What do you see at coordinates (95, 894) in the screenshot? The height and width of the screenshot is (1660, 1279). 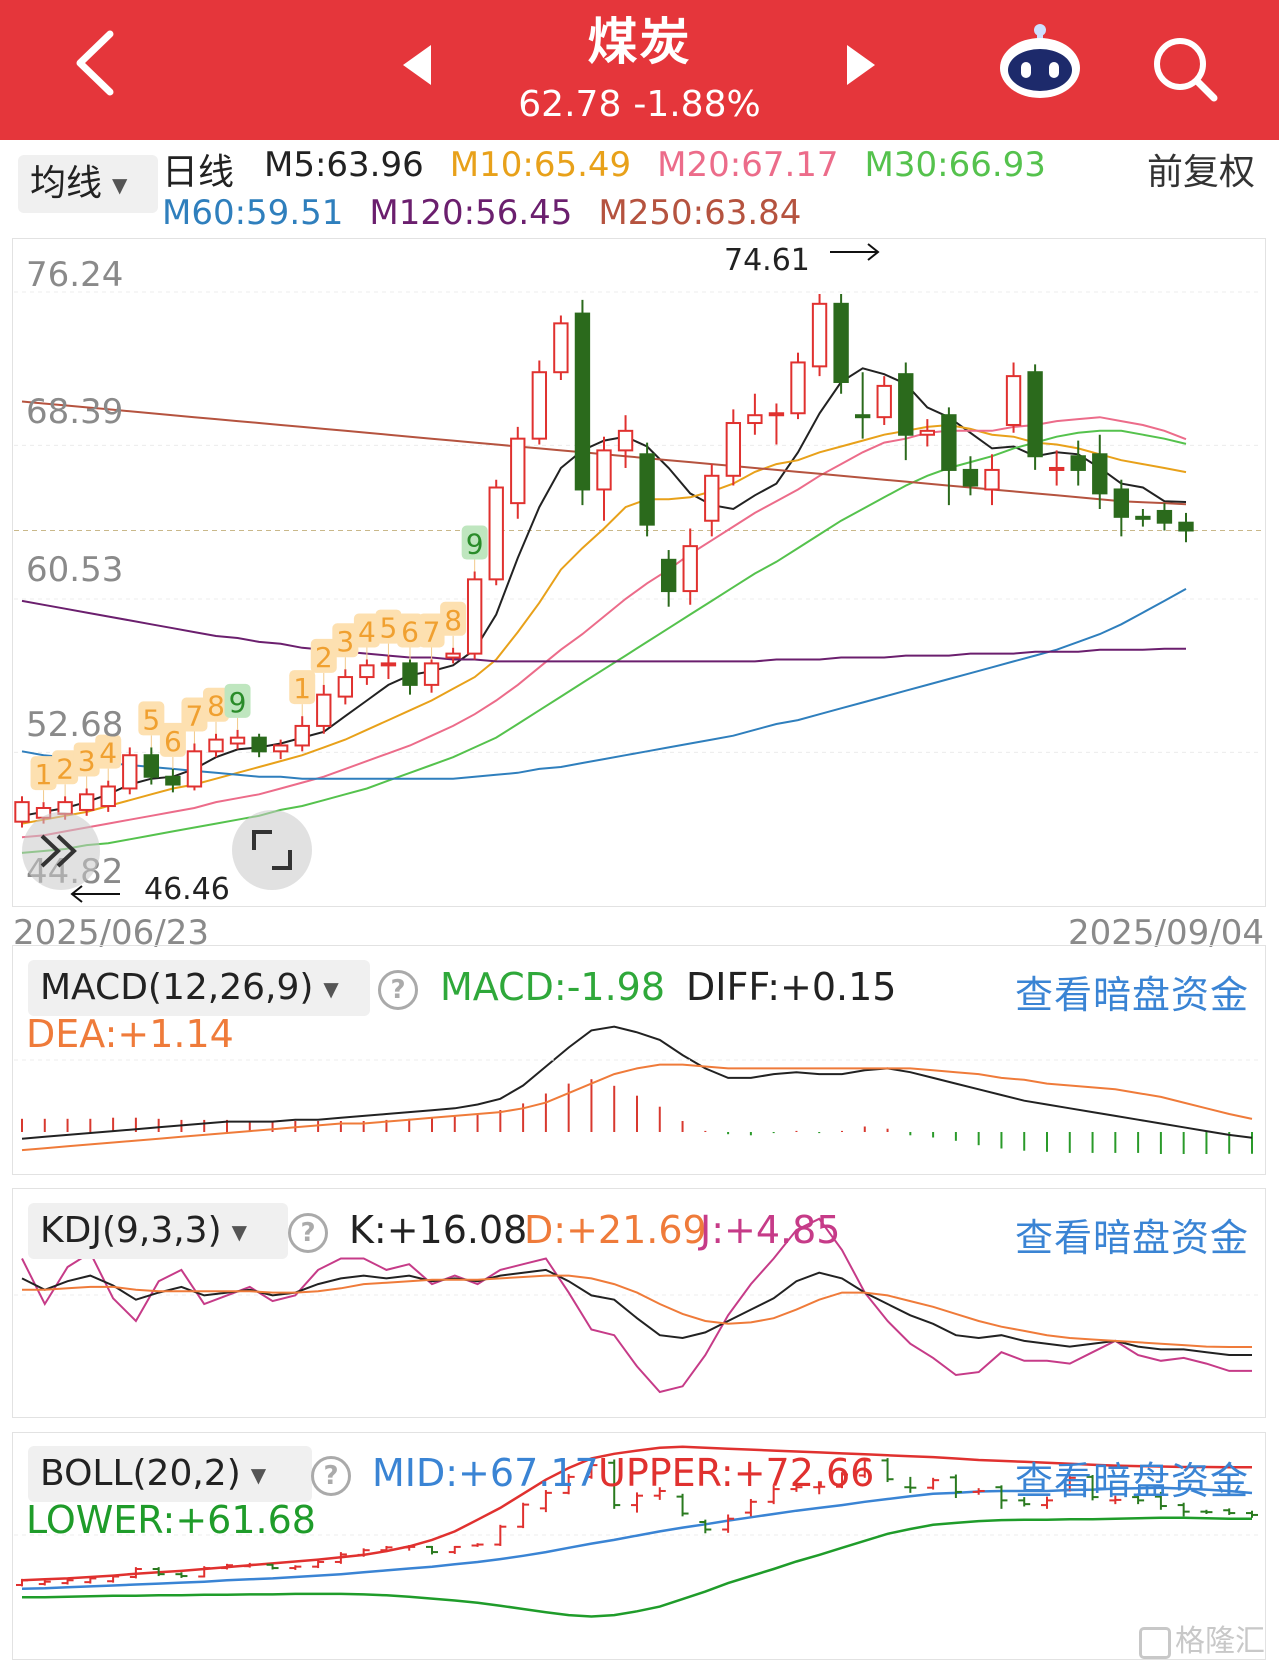 I see `low-arrow-icon` at bounding box center [95, 894].